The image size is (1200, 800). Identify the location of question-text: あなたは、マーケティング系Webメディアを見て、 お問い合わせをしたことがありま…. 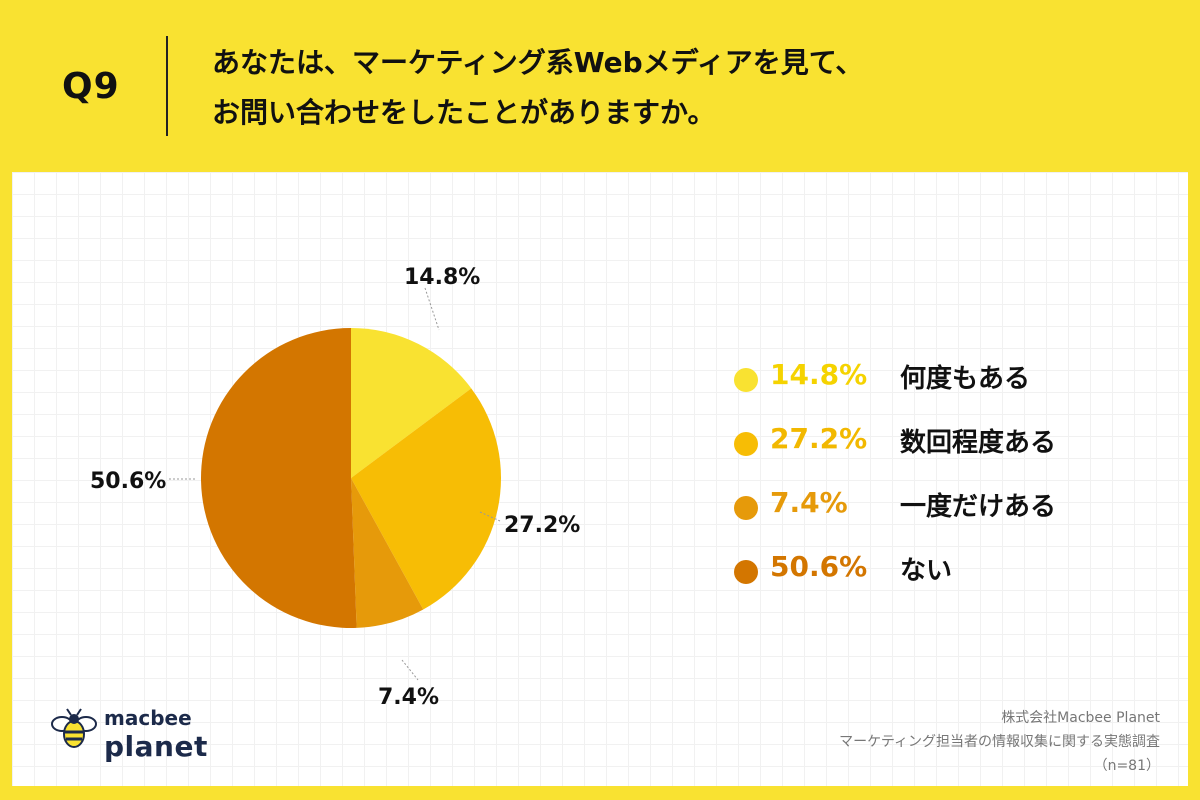
(537, 88).